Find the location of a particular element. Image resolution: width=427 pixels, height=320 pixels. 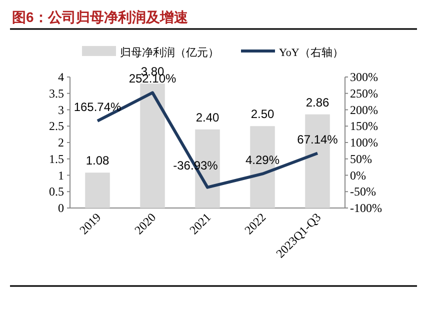

data-label: 1.08 is located at coordinates (98, 161).